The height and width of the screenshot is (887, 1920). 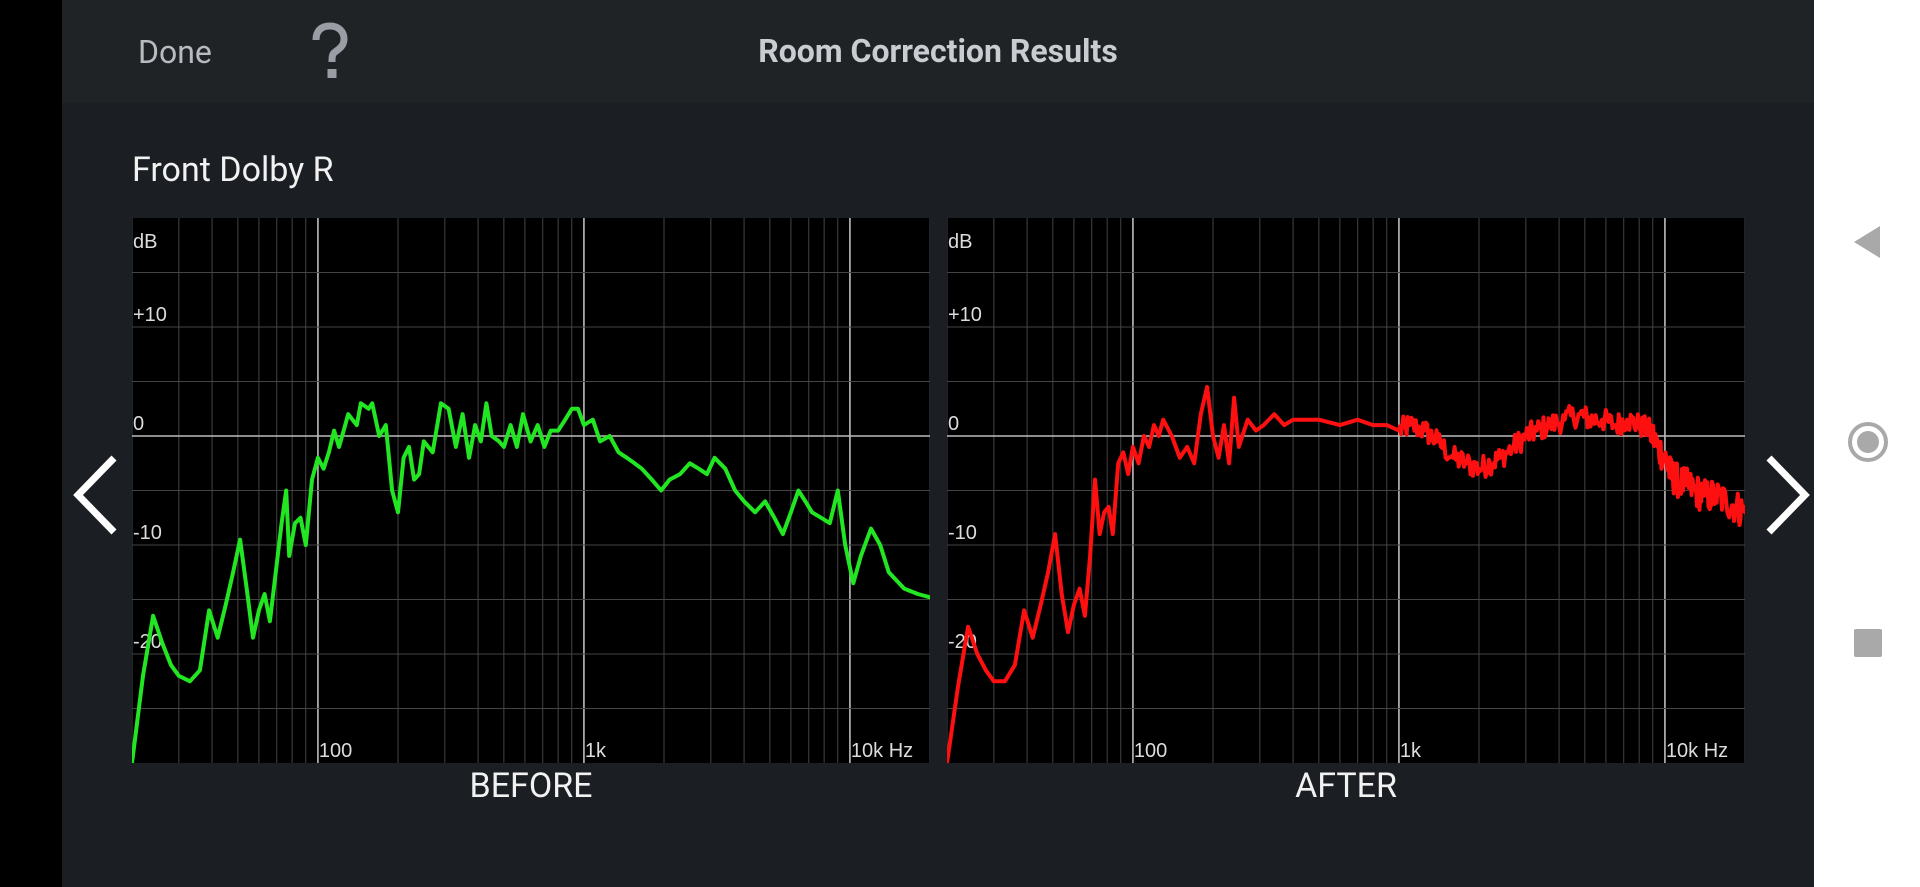 I want to click on done-button: Done, so click(x=175, y=52).